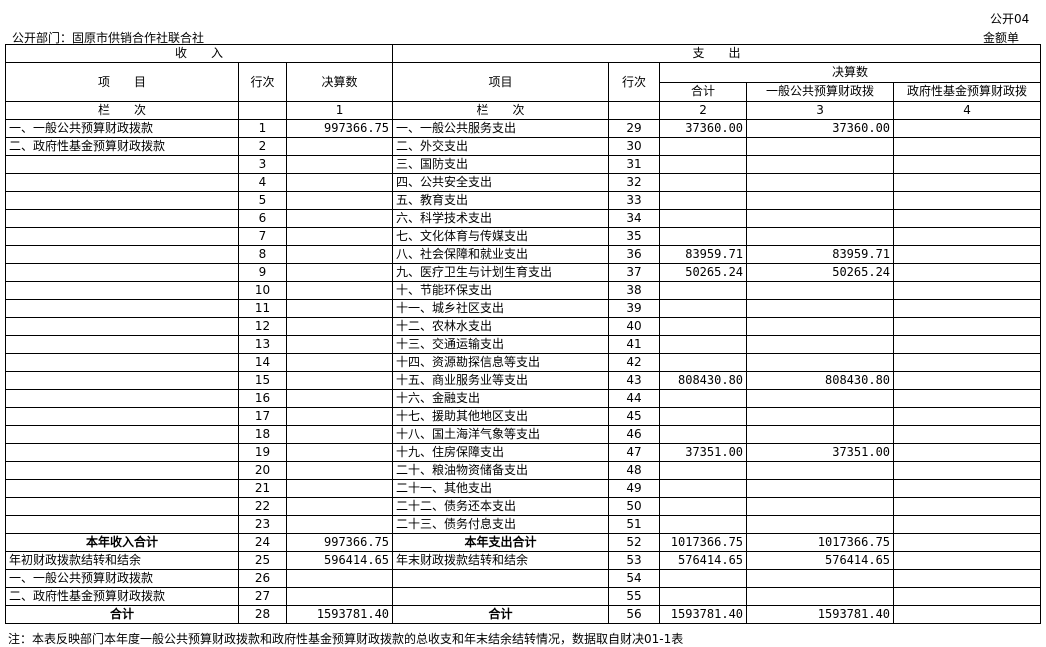 The image size is (1046, 647). I want to click on expense-item: 二十二、债务还本支出, so click(501, 506).